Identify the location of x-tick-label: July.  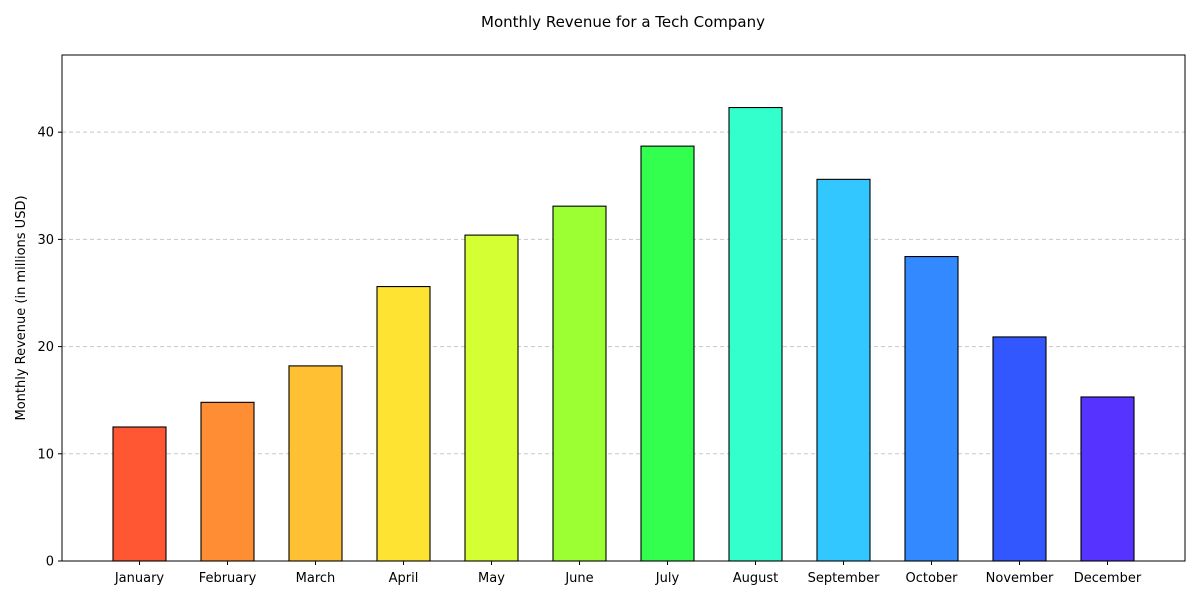
(667, 578).